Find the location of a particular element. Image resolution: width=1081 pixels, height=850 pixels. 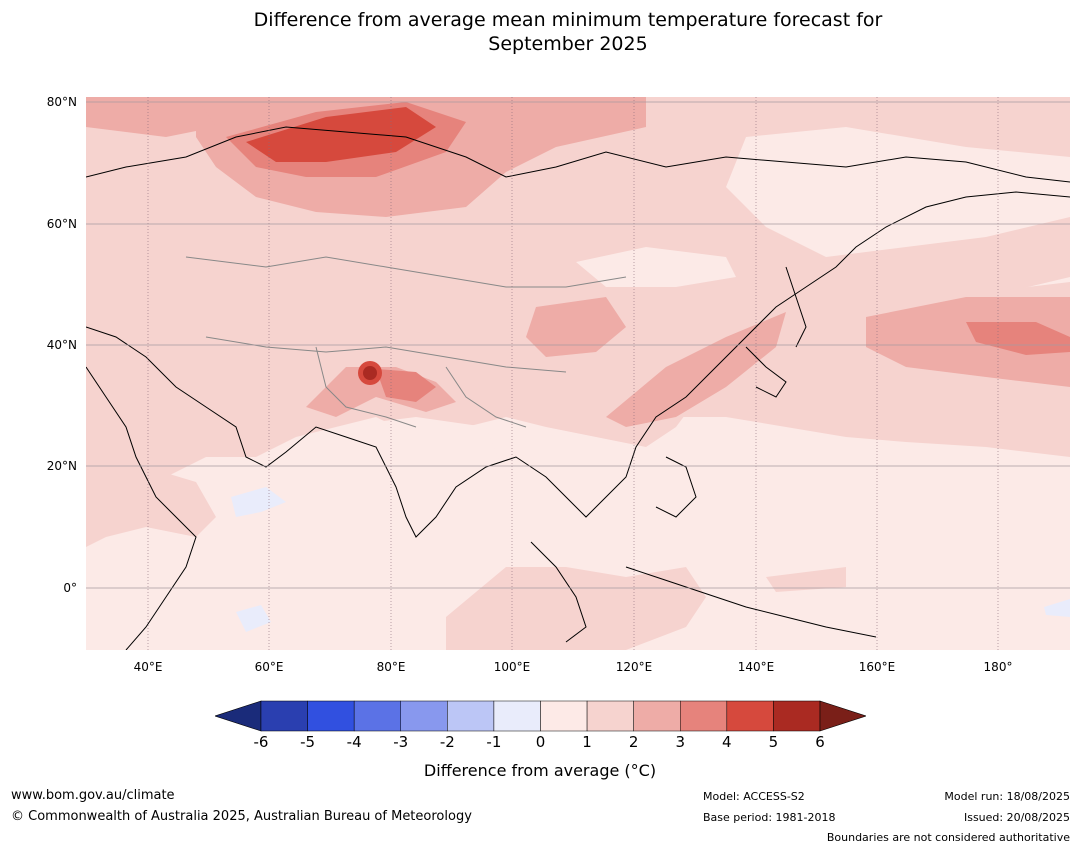

colorbar-title: Difference from average (°C) is located at coordinates (540, 770).